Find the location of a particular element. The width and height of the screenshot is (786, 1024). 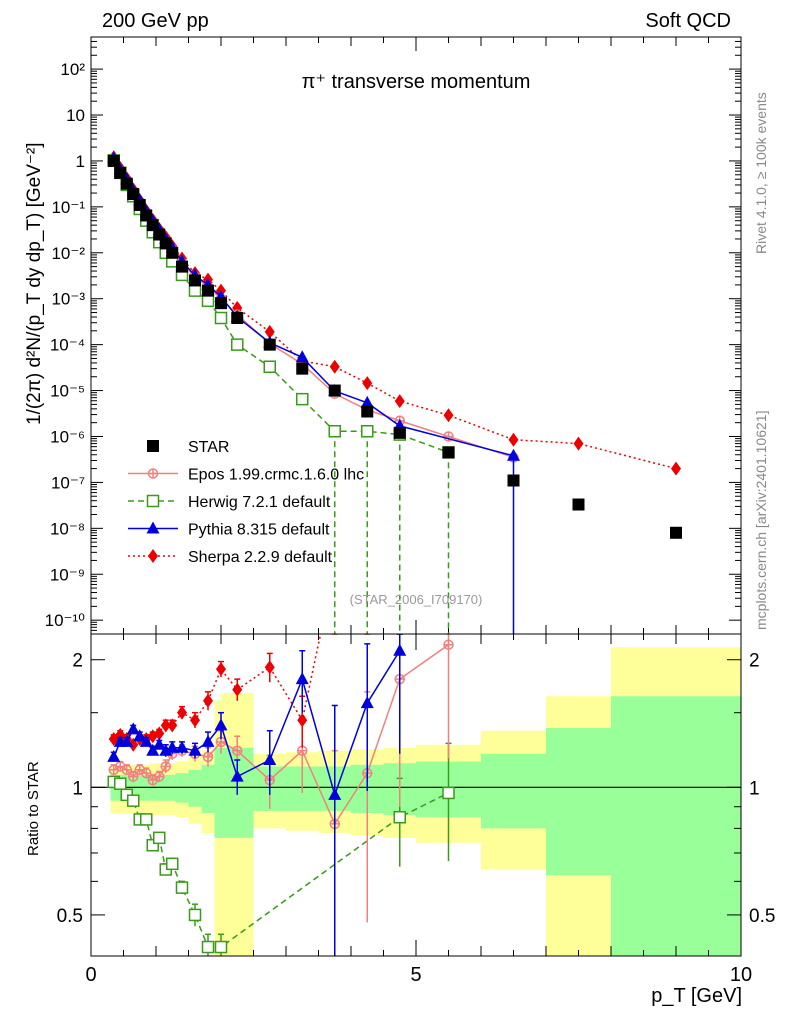

y-tick-label: 10⁻² is located at coordinates (68, 253).